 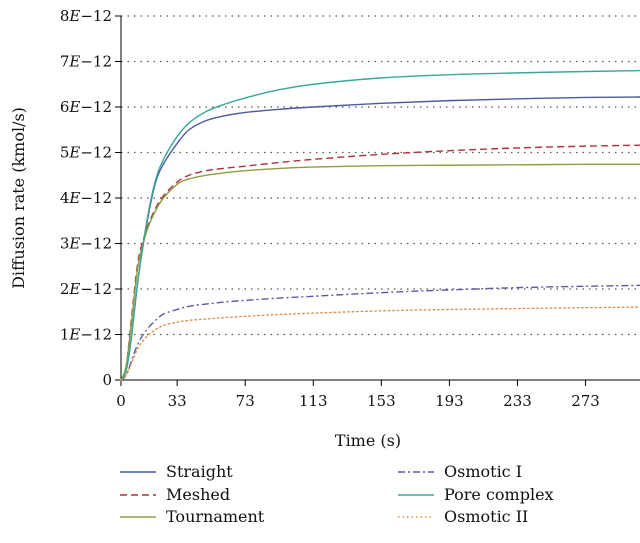 What do you see at coordinates (86, 153) in the screenshot?
I see `y-tick-label: 5E−12` at bounding box center [86, 153].